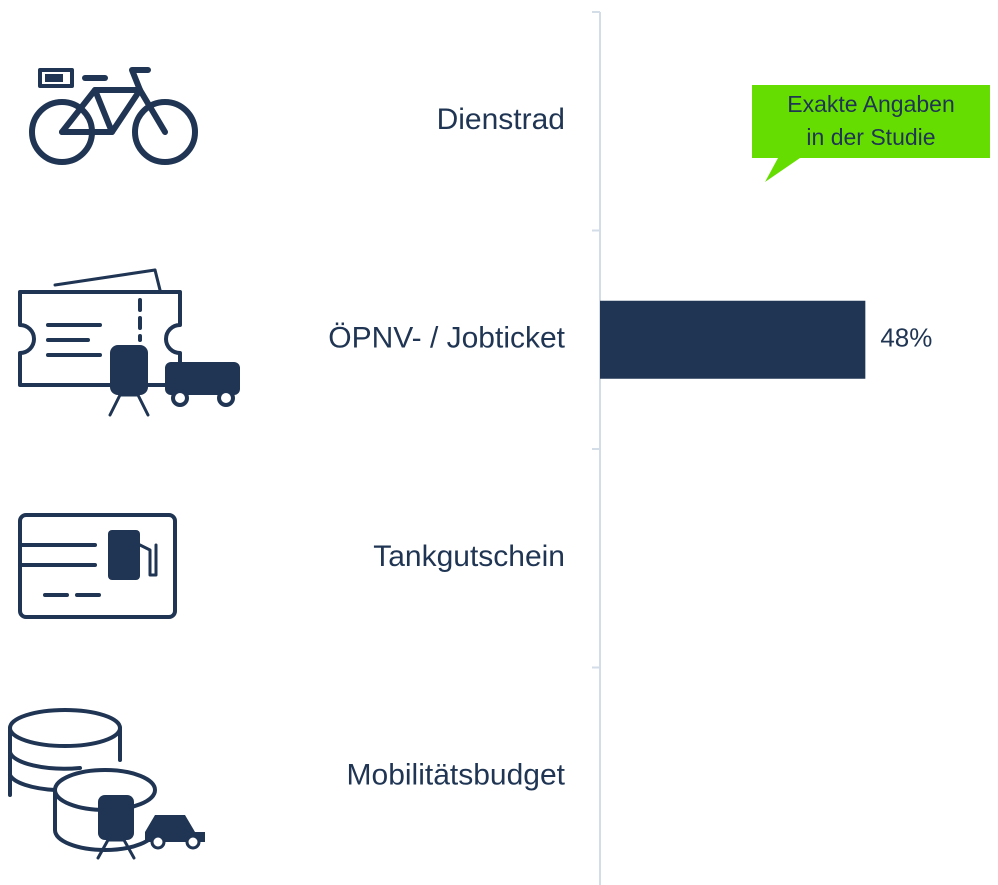  I want to click on callout-box, so click(871, 133).